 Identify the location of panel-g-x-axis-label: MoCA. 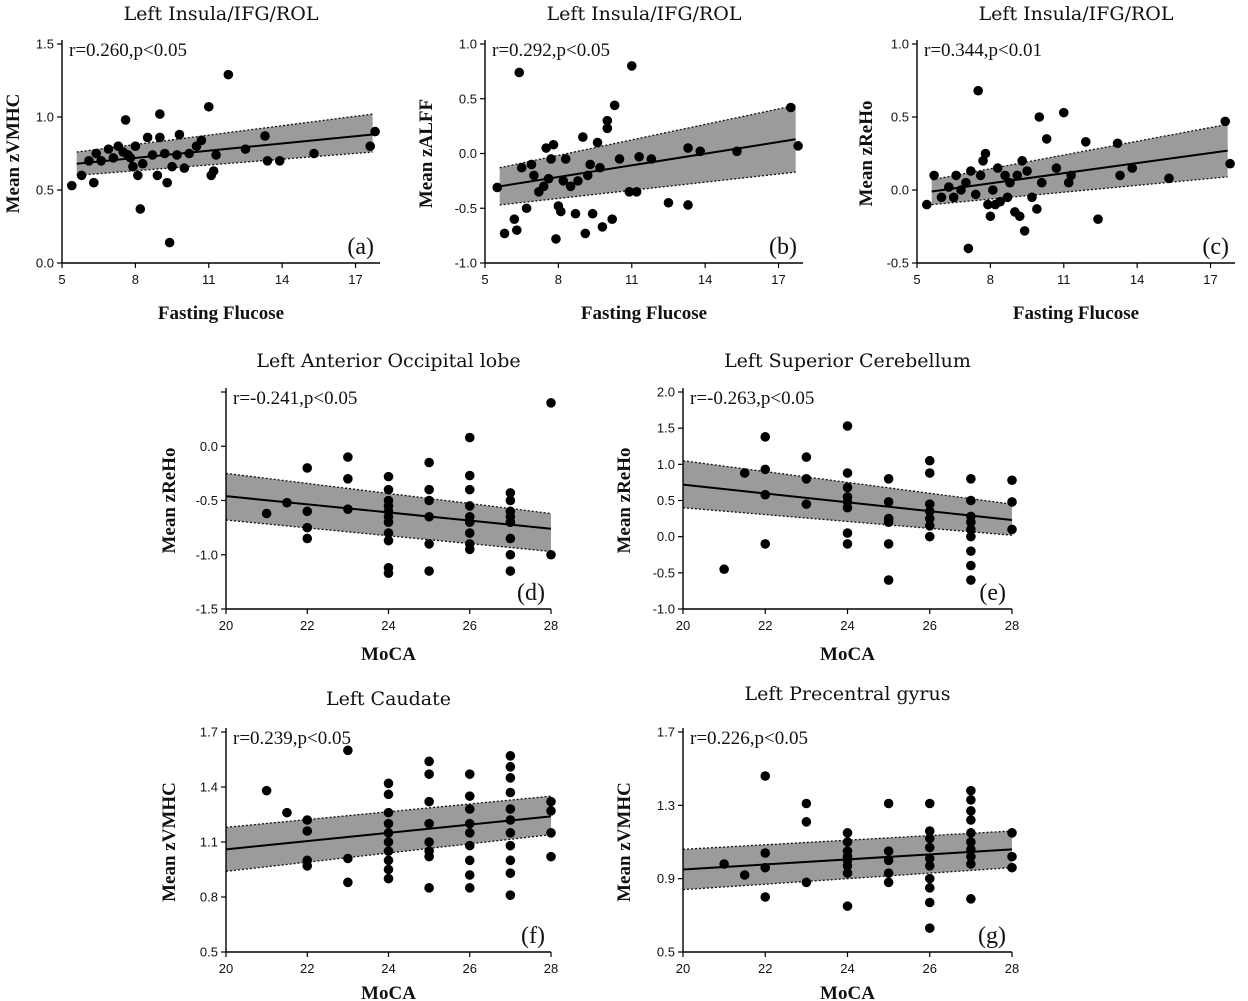
(847, 992).